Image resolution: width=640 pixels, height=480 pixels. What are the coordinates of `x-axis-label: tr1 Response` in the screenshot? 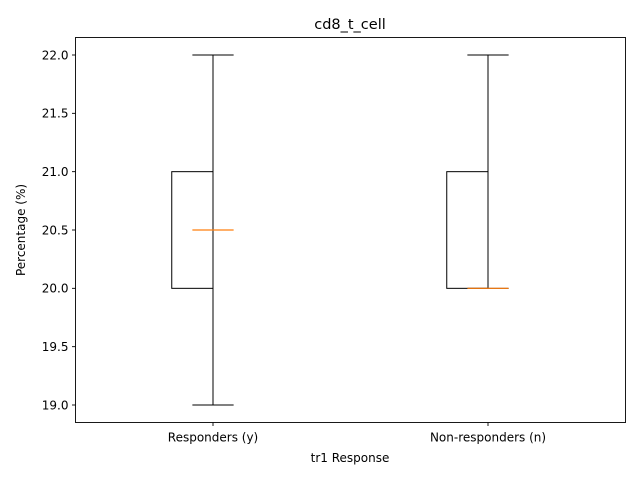 It's located at (350, 458).